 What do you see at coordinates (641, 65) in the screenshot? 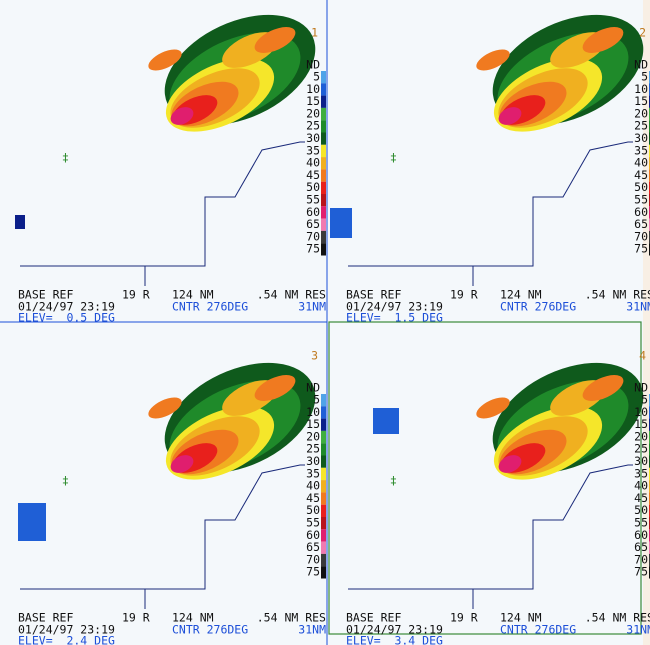
I see `legend-title: ND` at bounding box center [641, 65].